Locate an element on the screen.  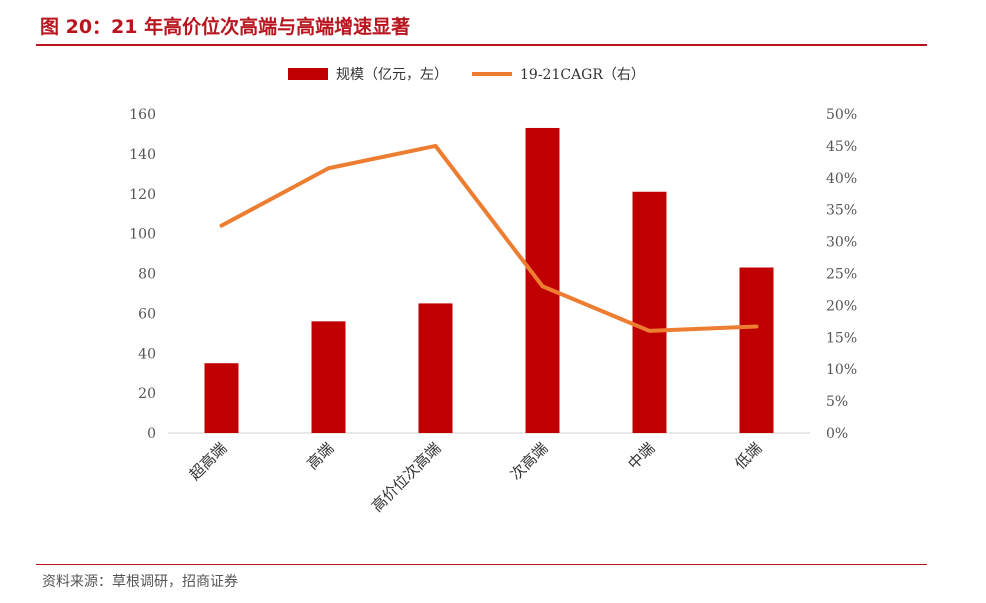
legend-label-bar: 规模（亿元，左） is located at coordinates (392, 75).